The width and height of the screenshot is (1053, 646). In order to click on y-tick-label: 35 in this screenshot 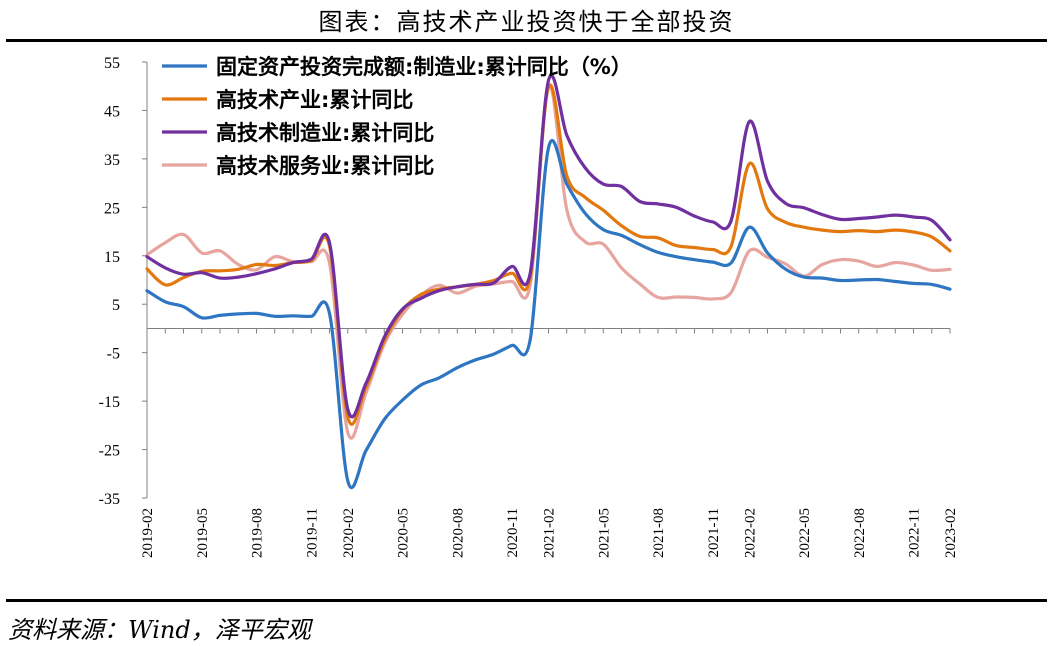, I will do `click(112, 160)`.